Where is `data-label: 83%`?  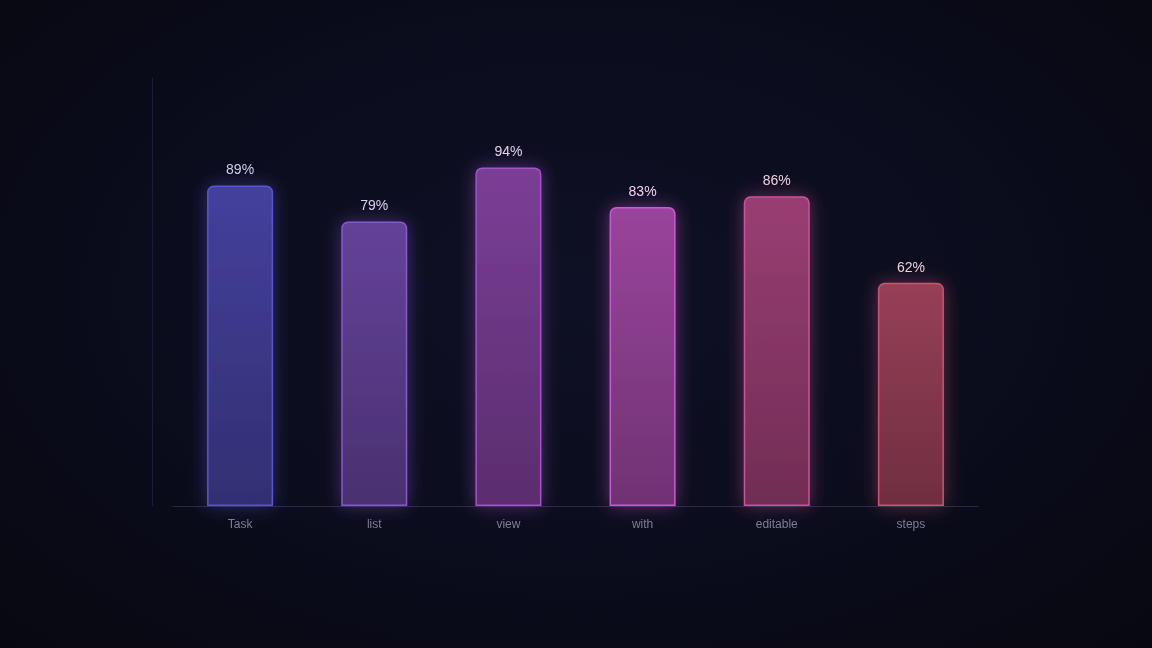 data-label: 83% is located at coordinates (642, 191).